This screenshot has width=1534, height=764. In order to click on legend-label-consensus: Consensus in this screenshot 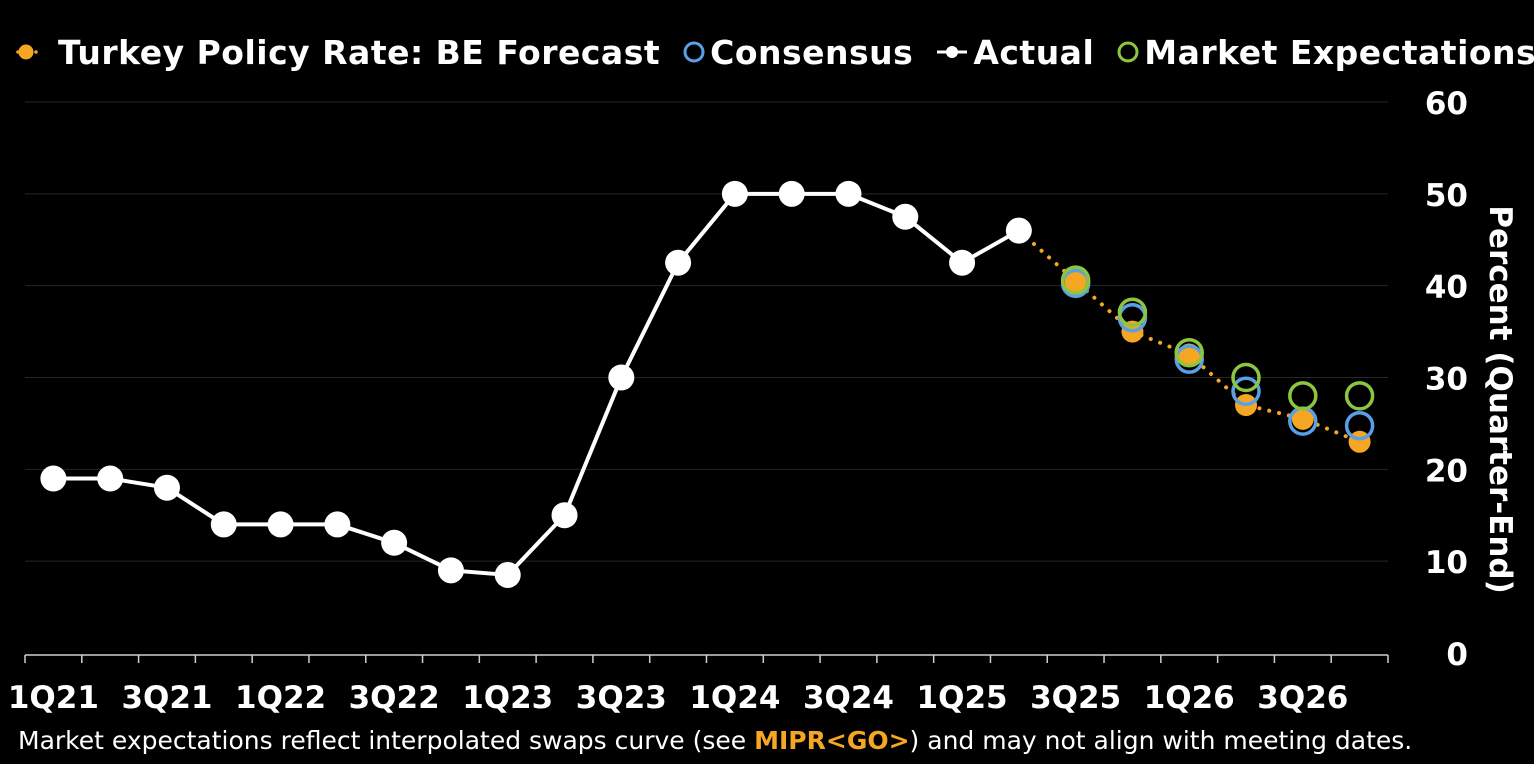, I will do `click(812, 52)`.